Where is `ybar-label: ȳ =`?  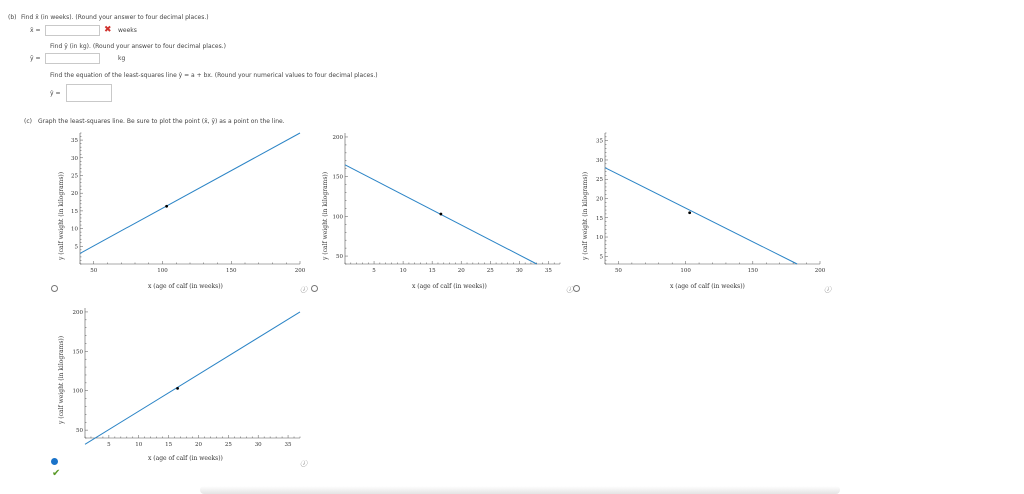
ybar-label: ȳ = is located at coordinates (35, 58).